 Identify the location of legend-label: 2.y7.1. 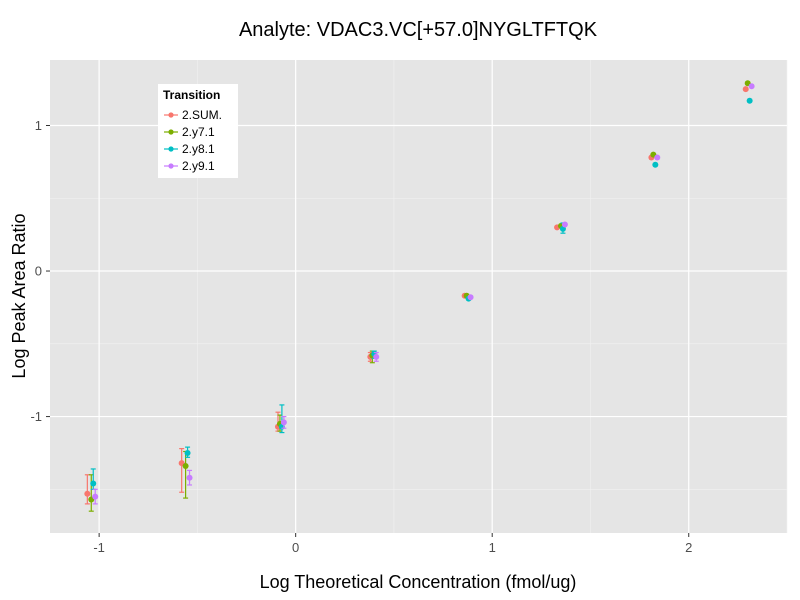
(198, 132).